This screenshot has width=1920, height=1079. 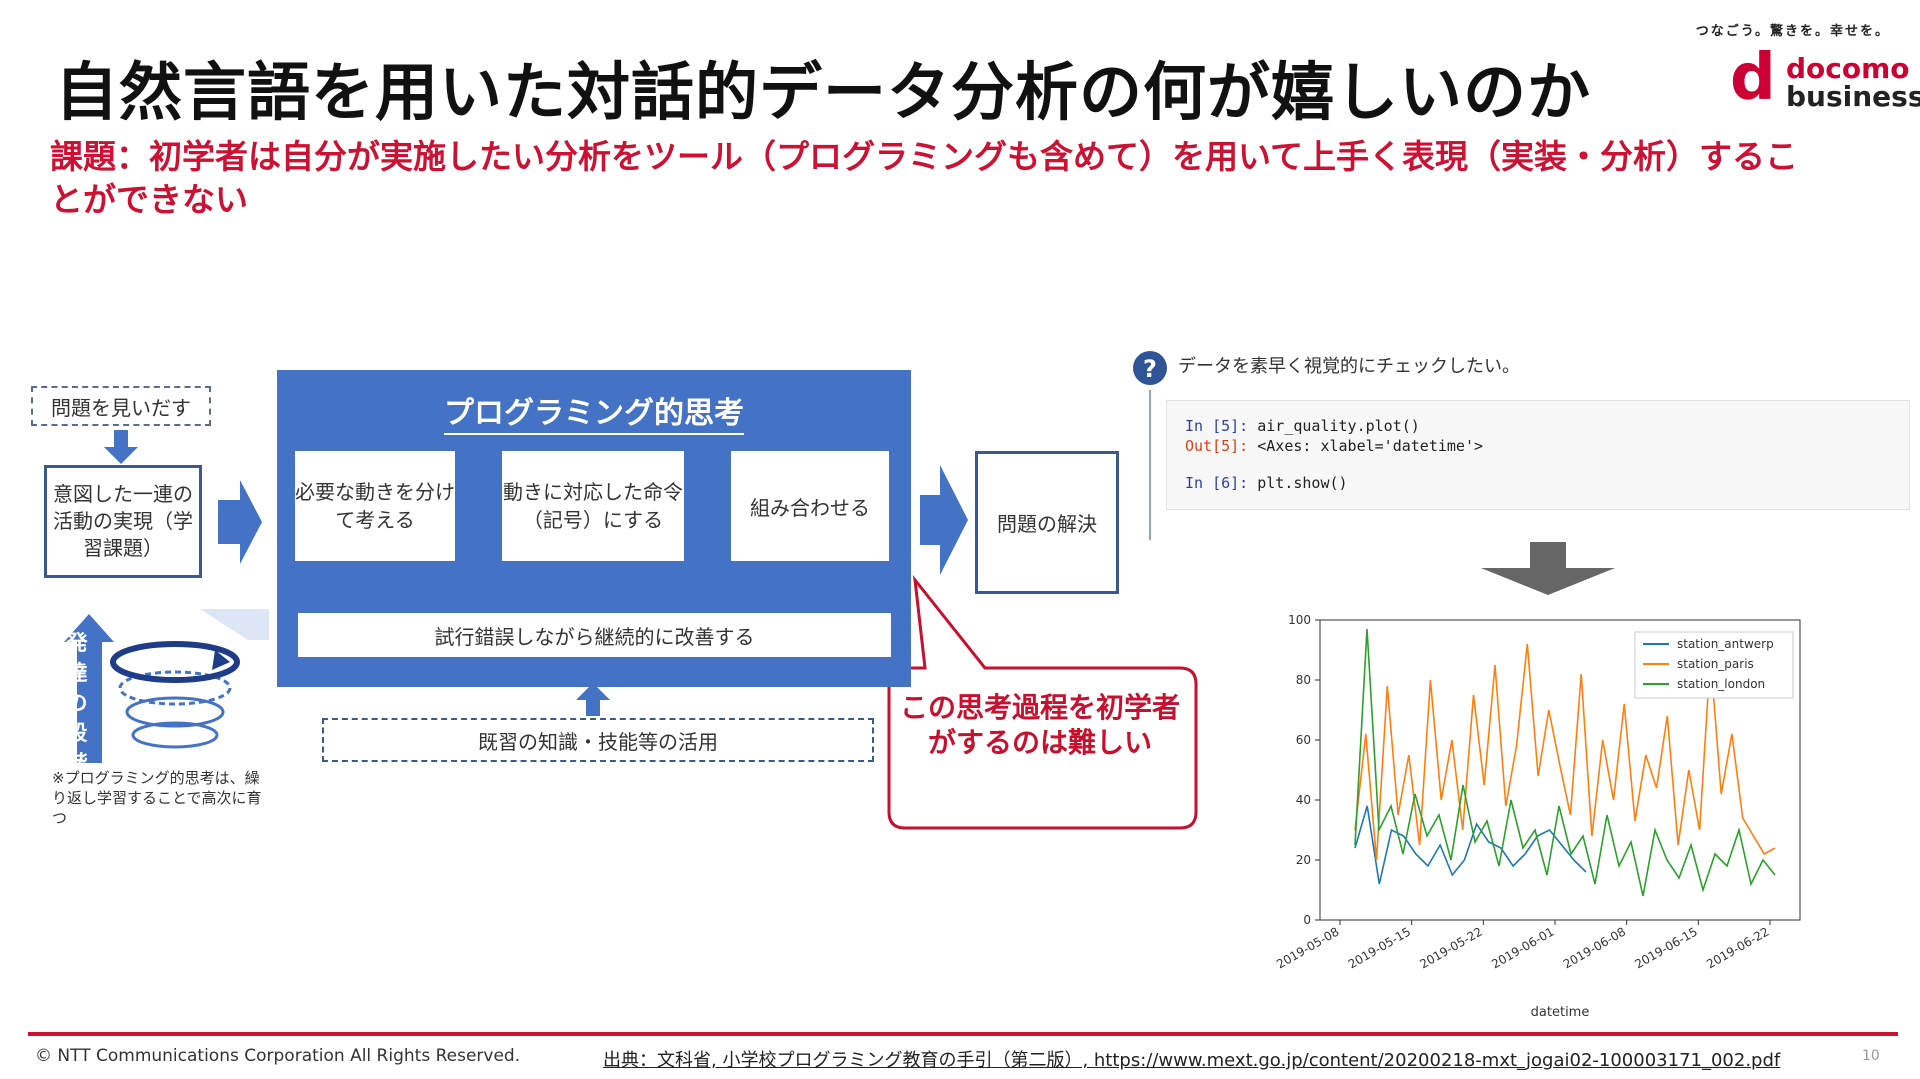 I want to click on code-line: Out[5]: <Axes: xlabel='datetime'>, so click(x=1334, y=446).